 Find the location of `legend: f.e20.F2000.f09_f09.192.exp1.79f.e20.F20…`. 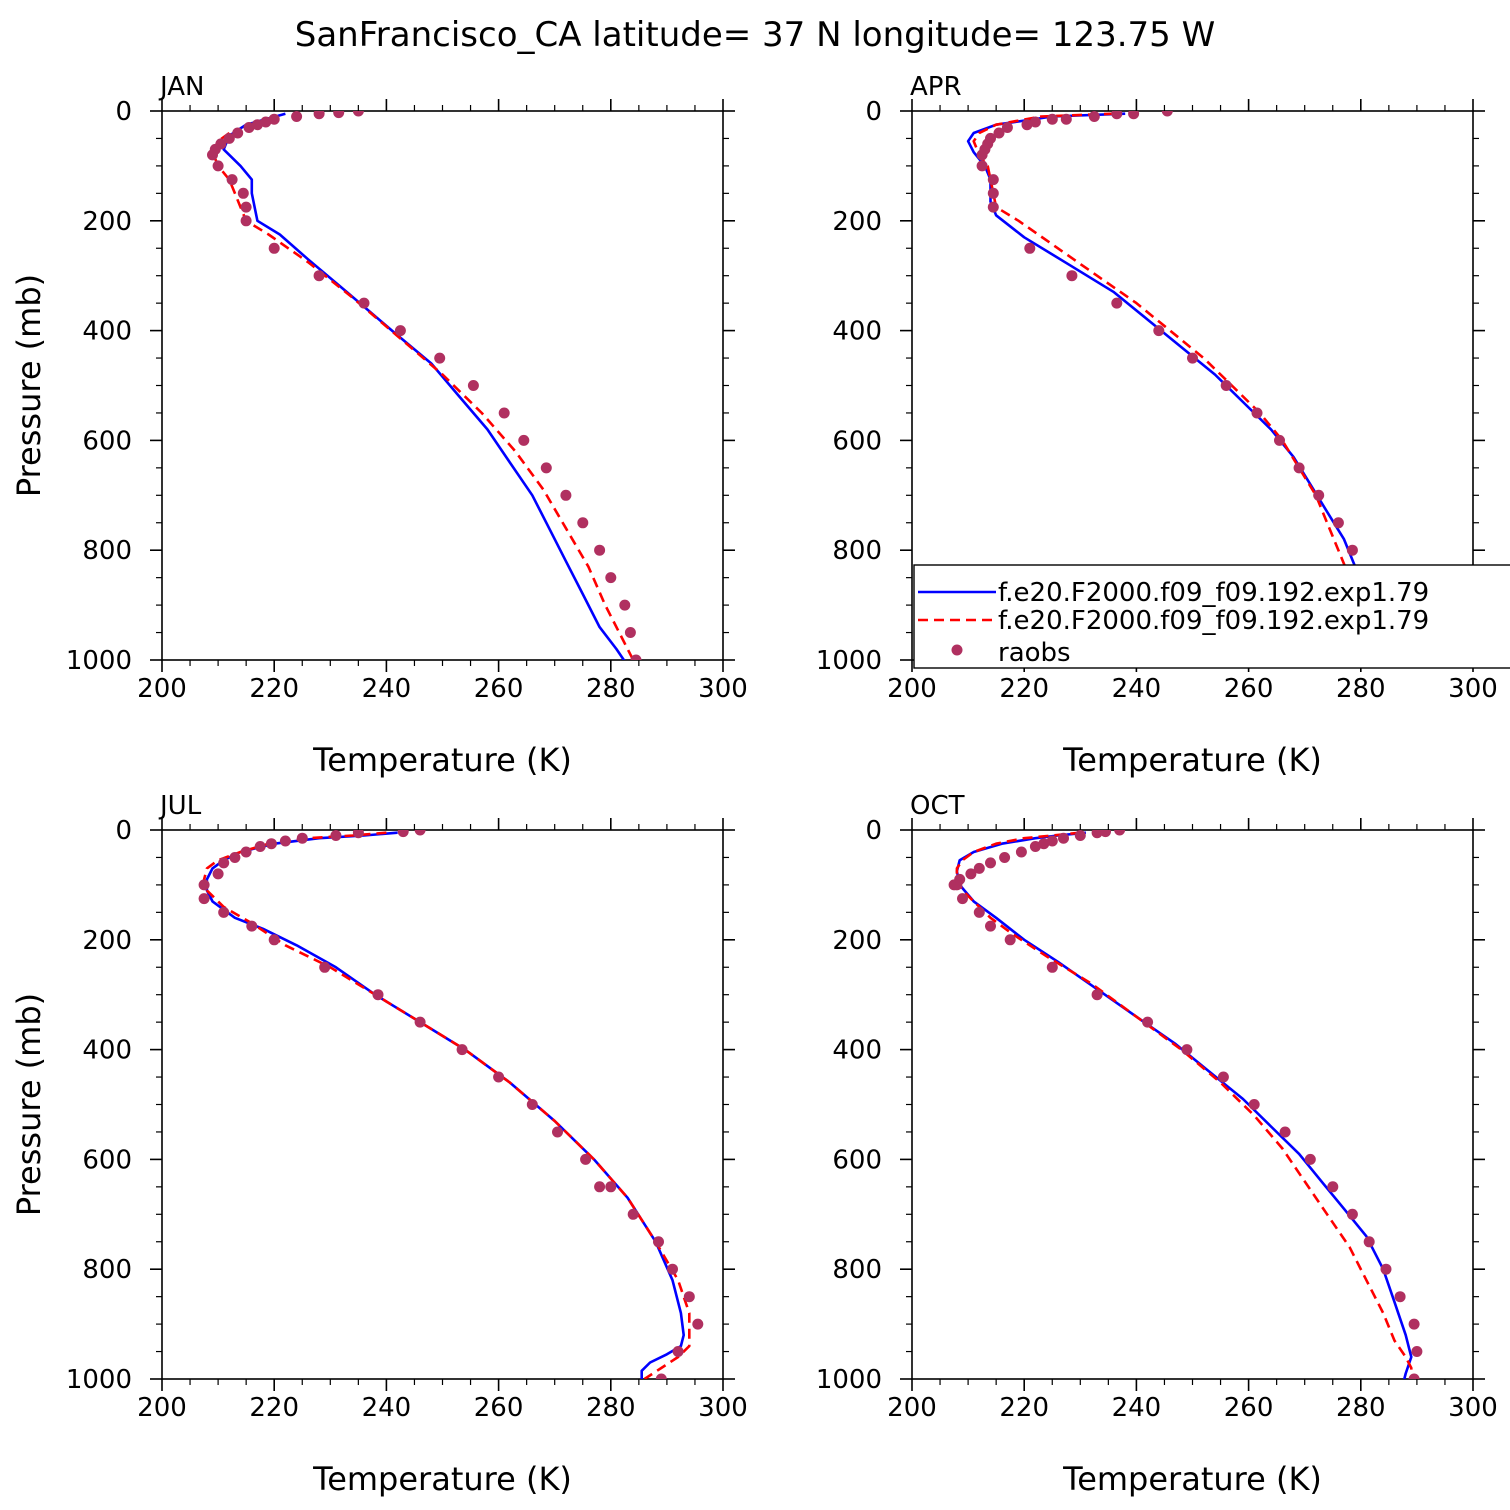

legend: f.e20.F2000.f09_f09.192.exp1.79f.e20.F20… is located at coordinates (1211, 616).